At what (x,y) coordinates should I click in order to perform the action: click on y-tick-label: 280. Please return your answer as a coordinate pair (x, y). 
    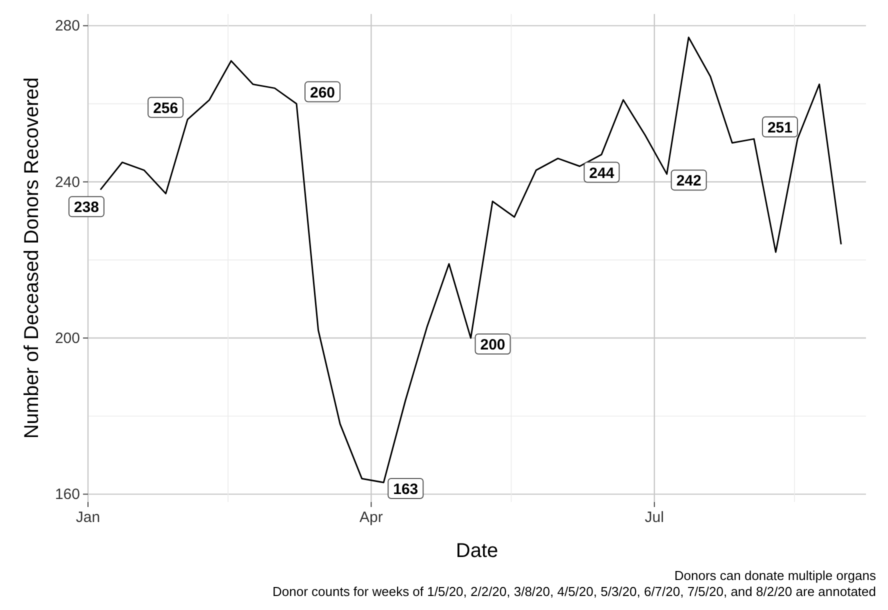
    Looking at the image, I should click on (67, 26).